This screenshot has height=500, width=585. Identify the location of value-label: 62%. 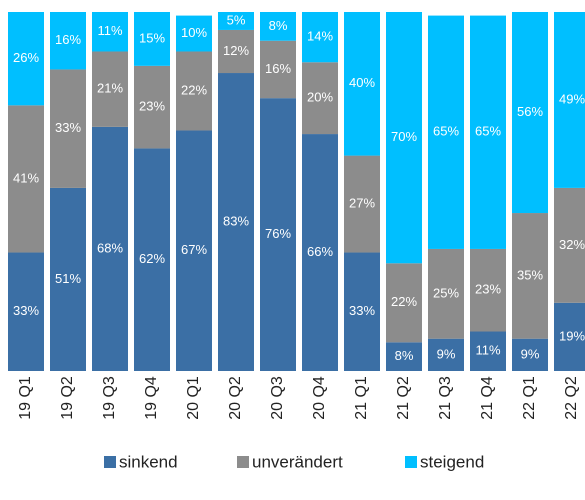
(152, 258).